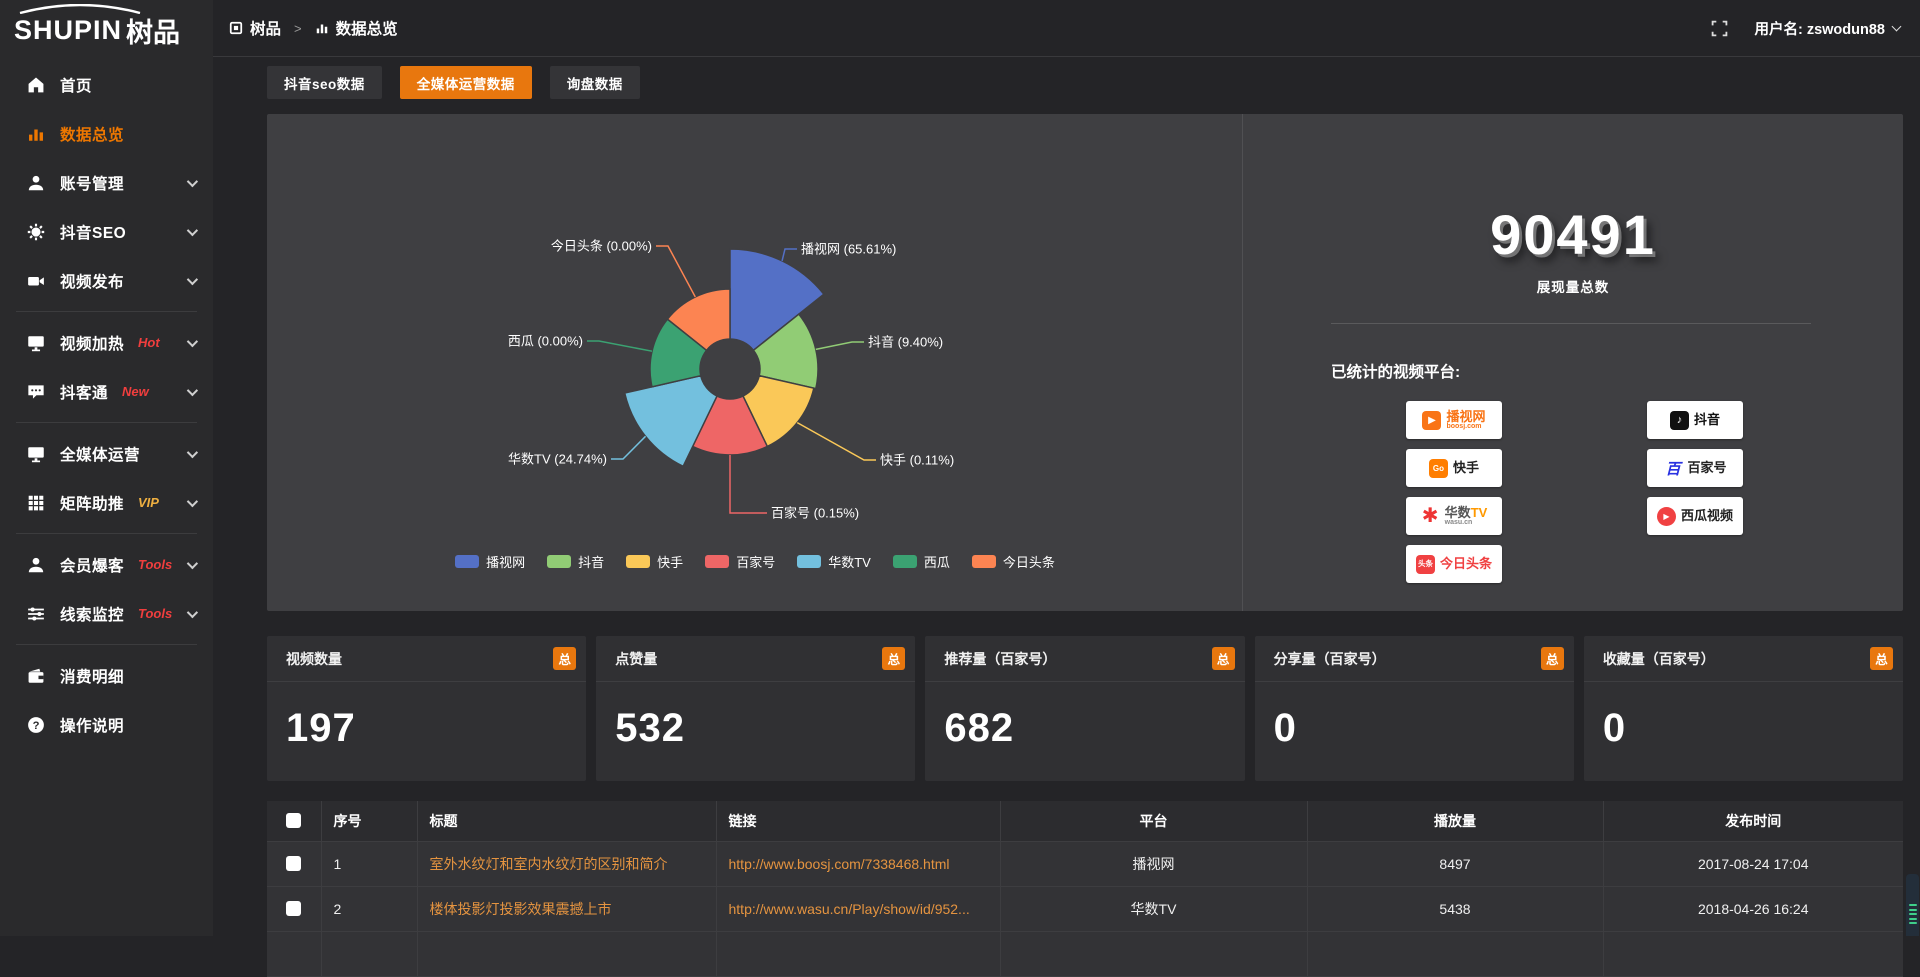 This screenshot has height=977, width=1920. Describe the element at coordinates (265, 28) in the screenshot. I see `breadcrumb-app: 树品` at that location.